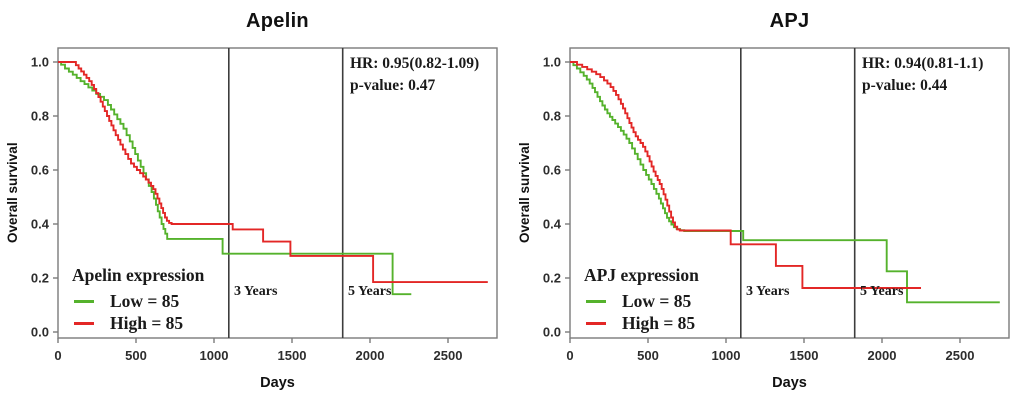  I want to click on legend: Apelin expression Low = 85 High = 85, so click(138, 299).